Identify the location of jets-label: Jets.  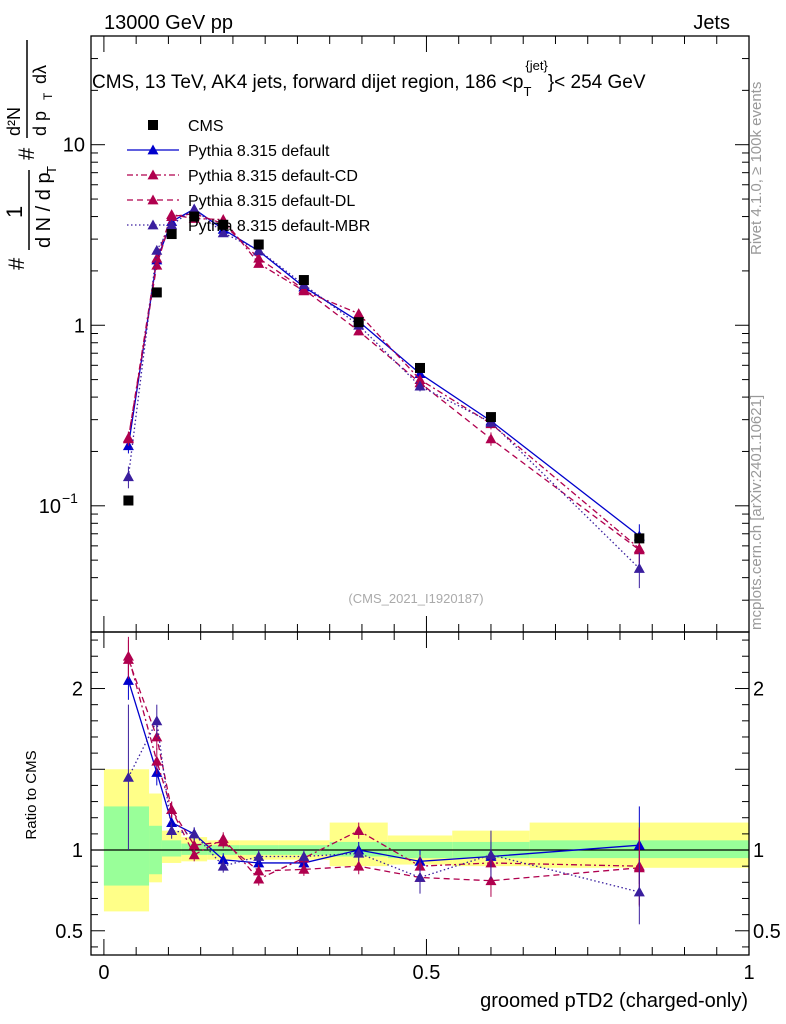
(711, 23).